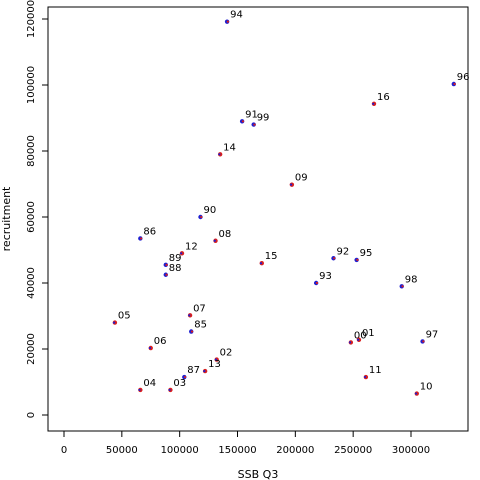 This screenshot has height=480, width=480. What do you see at coordinates (31, 349) in the screenshot?
I see `y-tick-label: 20000` at bounding box center [31, 349].